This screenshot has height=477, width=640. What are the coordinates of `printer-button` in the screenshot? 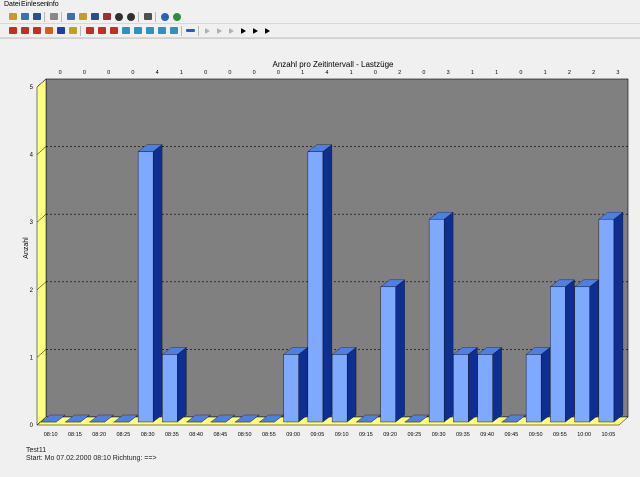 It's located at (147, 16).